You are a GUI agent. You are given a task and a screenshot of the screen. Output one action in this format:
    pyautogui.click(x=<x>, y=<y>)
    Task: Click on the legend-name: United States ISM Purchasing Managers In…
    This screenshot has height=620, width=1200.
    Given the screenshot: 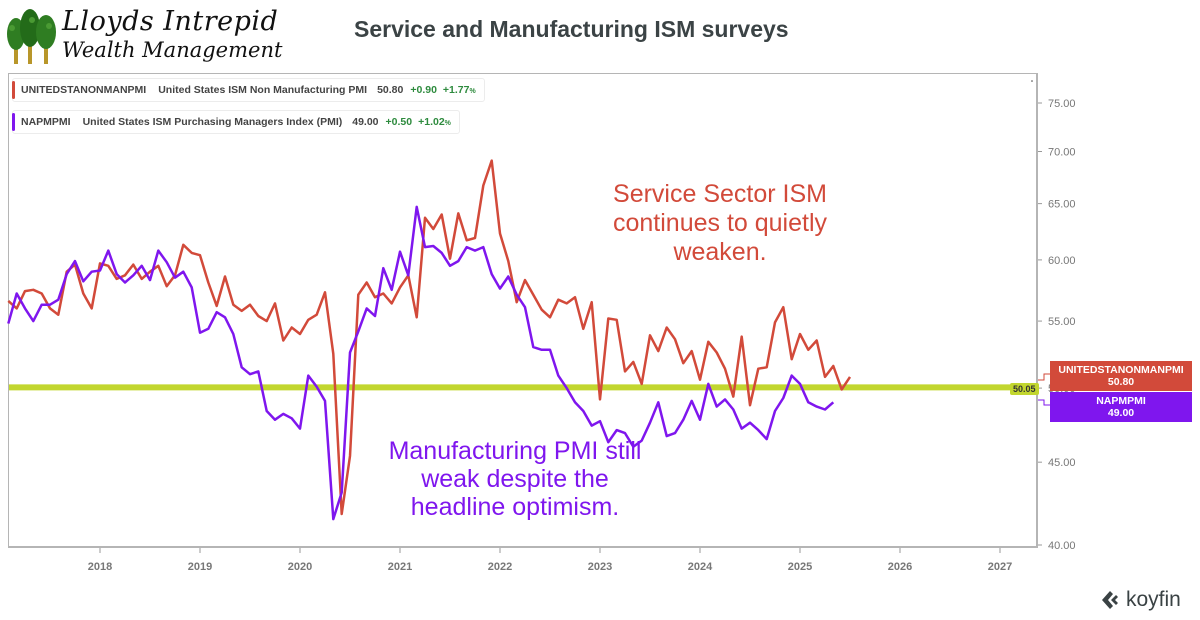 What is the action you would take?
    pyautogui.click(x=212, y=122)
    